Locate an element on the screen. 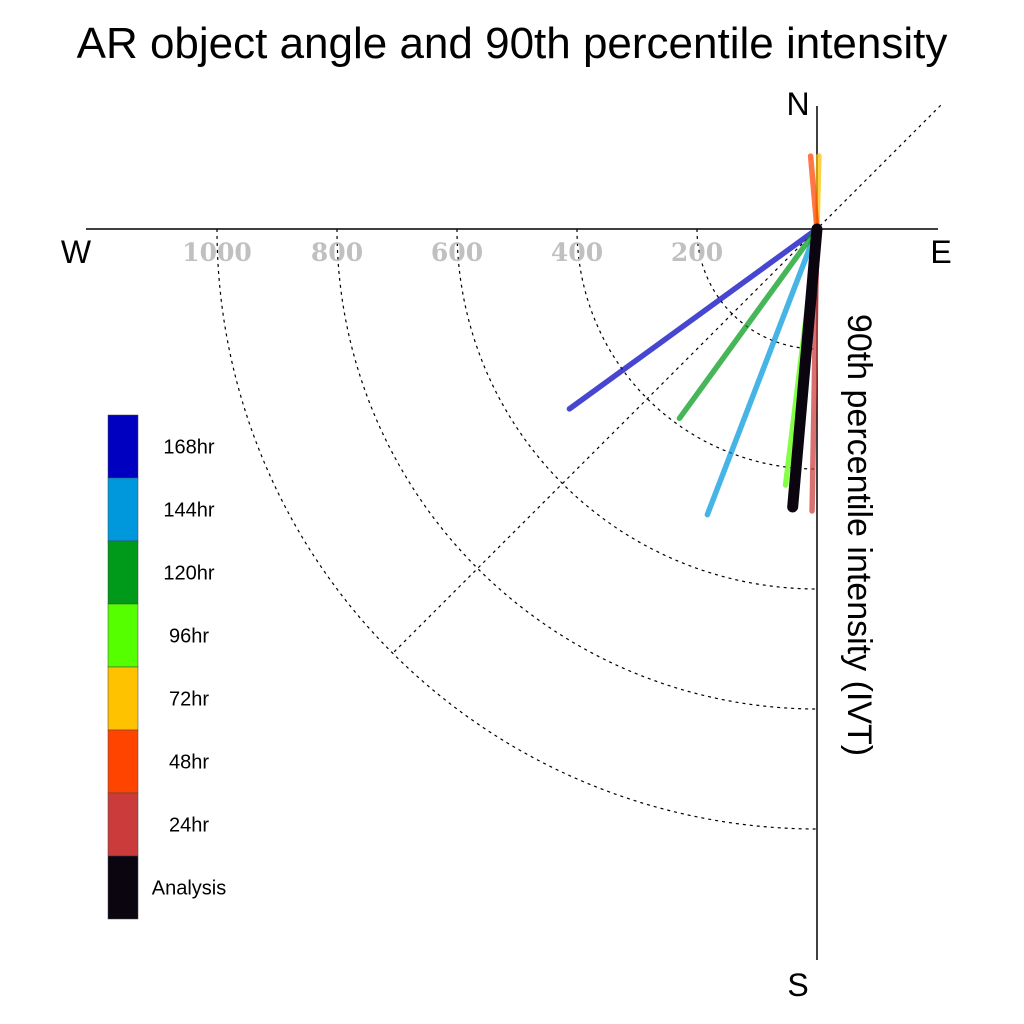 The height and width of the screenshot is (1024, 1024). tick-label-200: 200 is located at coordinates (697, 252).